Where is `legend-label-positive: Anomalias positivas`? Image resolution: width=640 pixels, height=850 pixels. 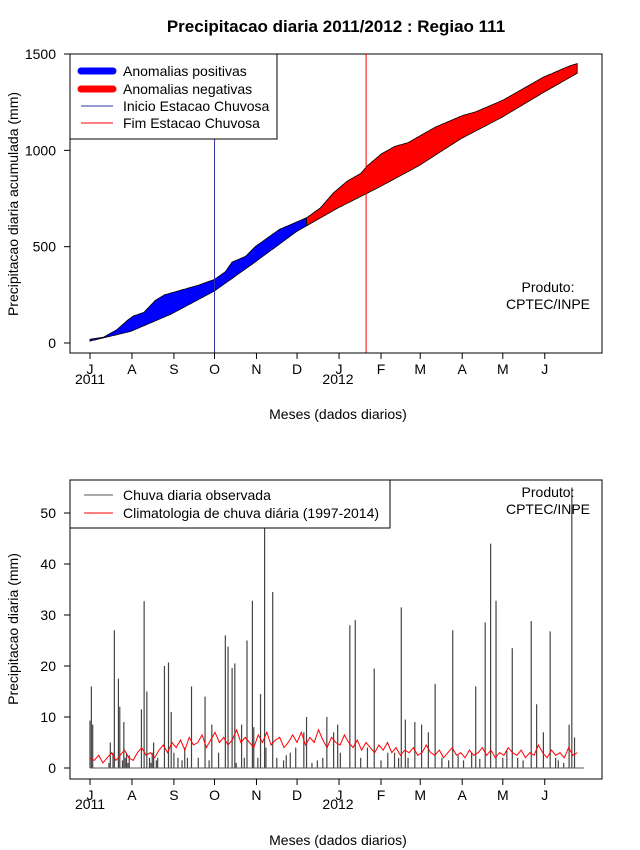 legend-label-positive: Anomalias positivas is located at coordinates (185, 71).